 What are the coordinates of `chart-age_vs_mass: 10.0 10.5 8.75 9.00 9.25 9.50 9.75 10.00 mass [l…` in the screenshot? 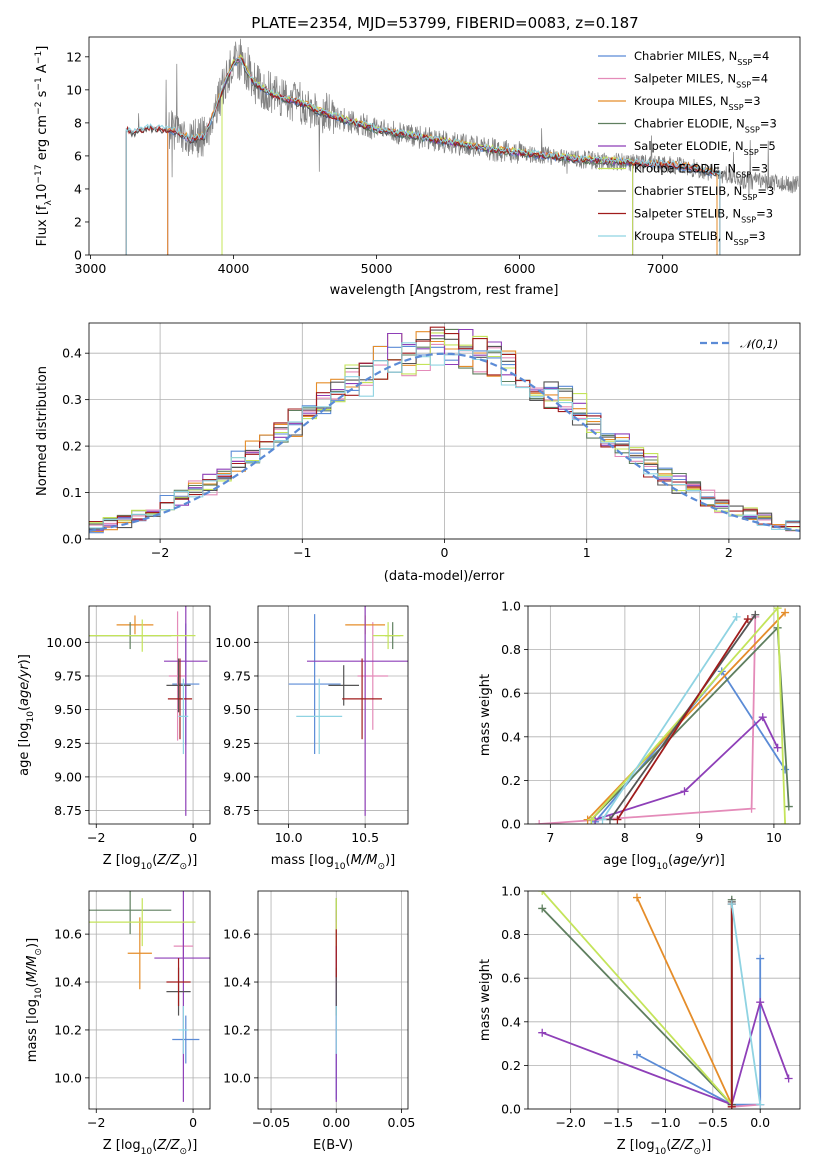 It's located at (312, 738).